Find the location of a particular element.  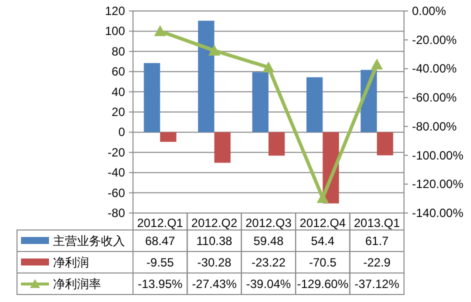

y-tick-label: 100 is located at coordinates (115, 31).